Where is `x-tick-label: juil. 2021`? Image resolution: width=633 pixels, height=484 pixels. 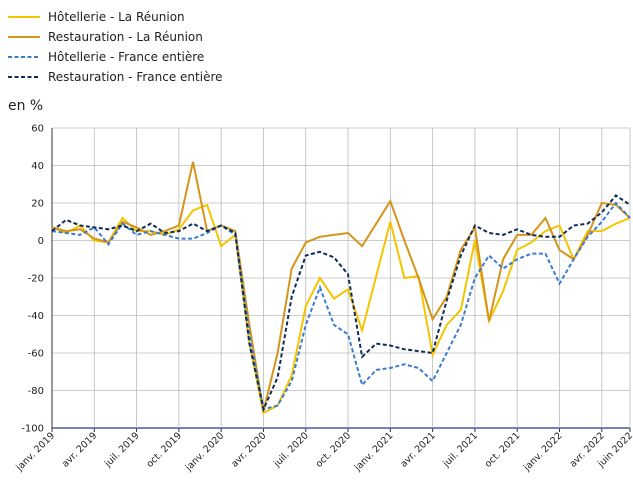
x-tick-label: juil. 2021 is located at coordinates (460, 450).